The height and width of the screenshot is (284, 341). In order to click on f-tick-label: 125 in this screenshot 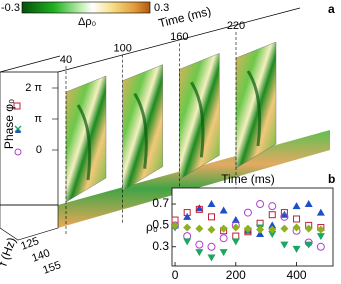, I will do `click(29, 244)`.